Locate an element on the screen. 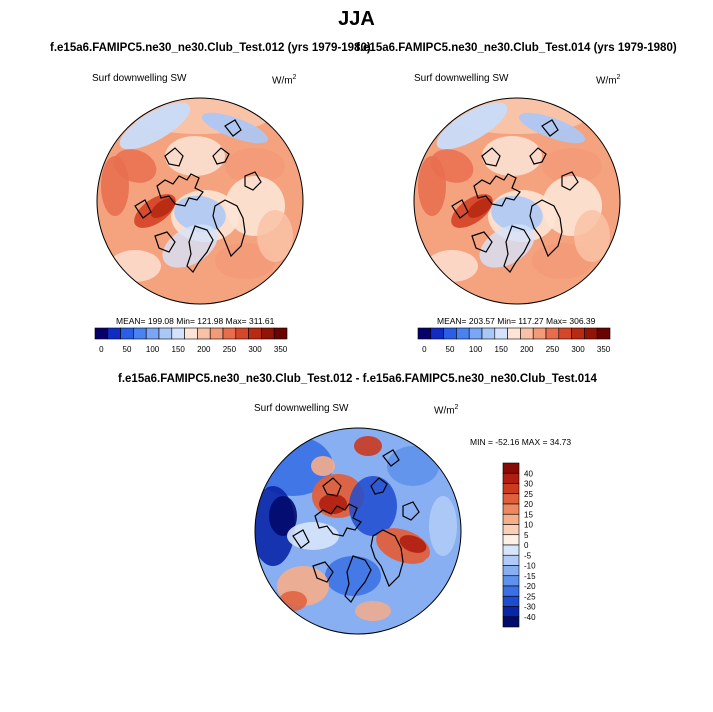 This screenshot has height=712, width=713. panel1-colorbar: 0 50 100 150 200 250 300 350 is located at coordinates (191, 340).